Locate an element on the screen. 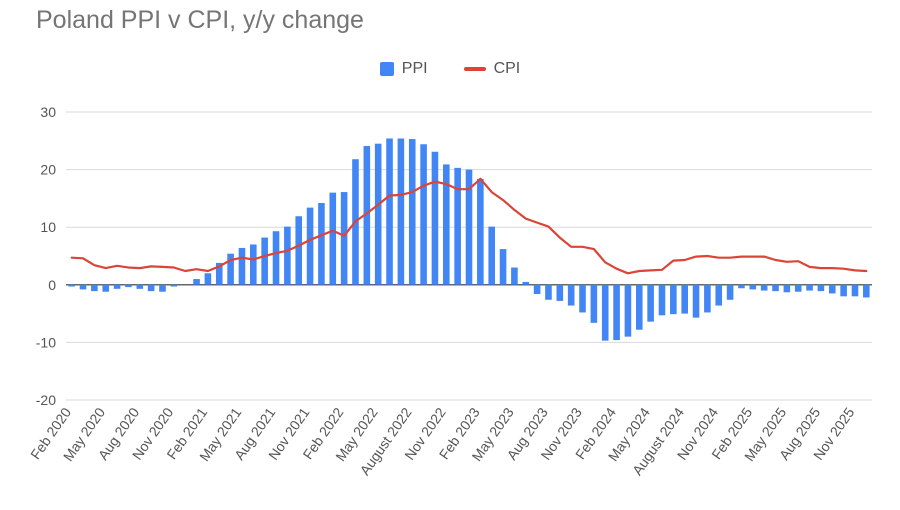 This screenshot has width=900, height=510. legend-item-ppi: PPI is located at coordinates (403, 69).